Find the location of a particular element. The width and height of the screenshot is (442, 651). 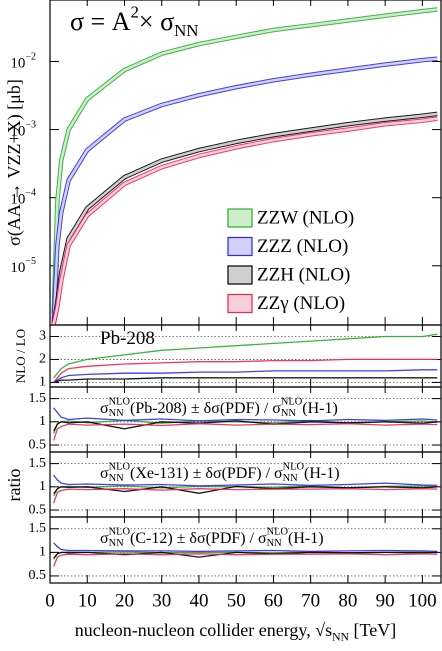

legend-label: ZZZ (NLO) is located at coordinates (302, 246).